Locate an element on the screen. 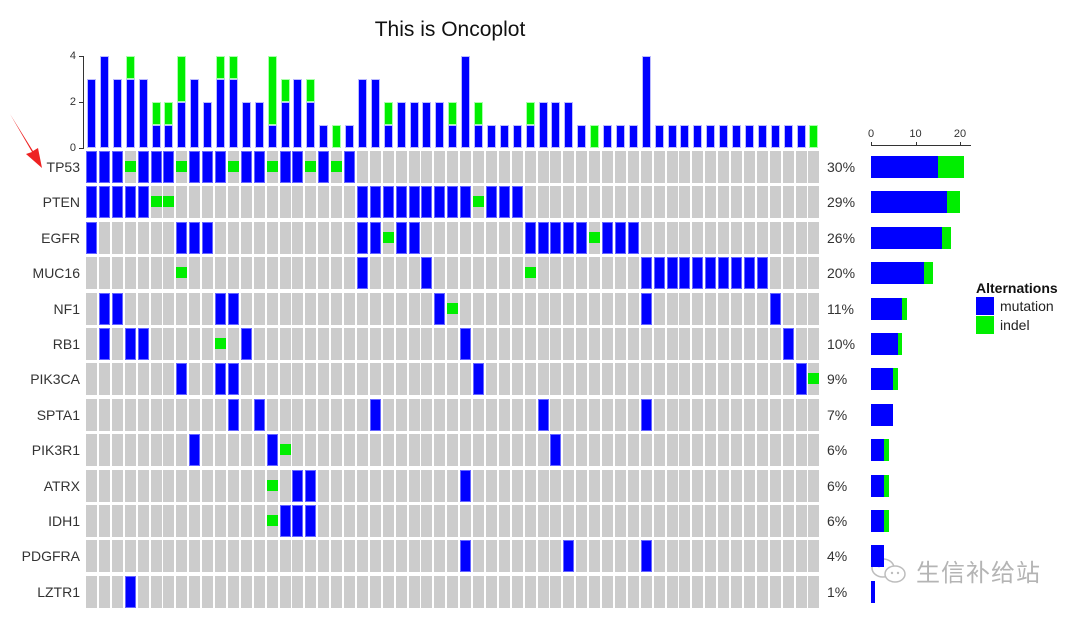 The width and height of the screenshot is (1080, 620). gene-label: IDH1 is located at coordinates (64, 521).